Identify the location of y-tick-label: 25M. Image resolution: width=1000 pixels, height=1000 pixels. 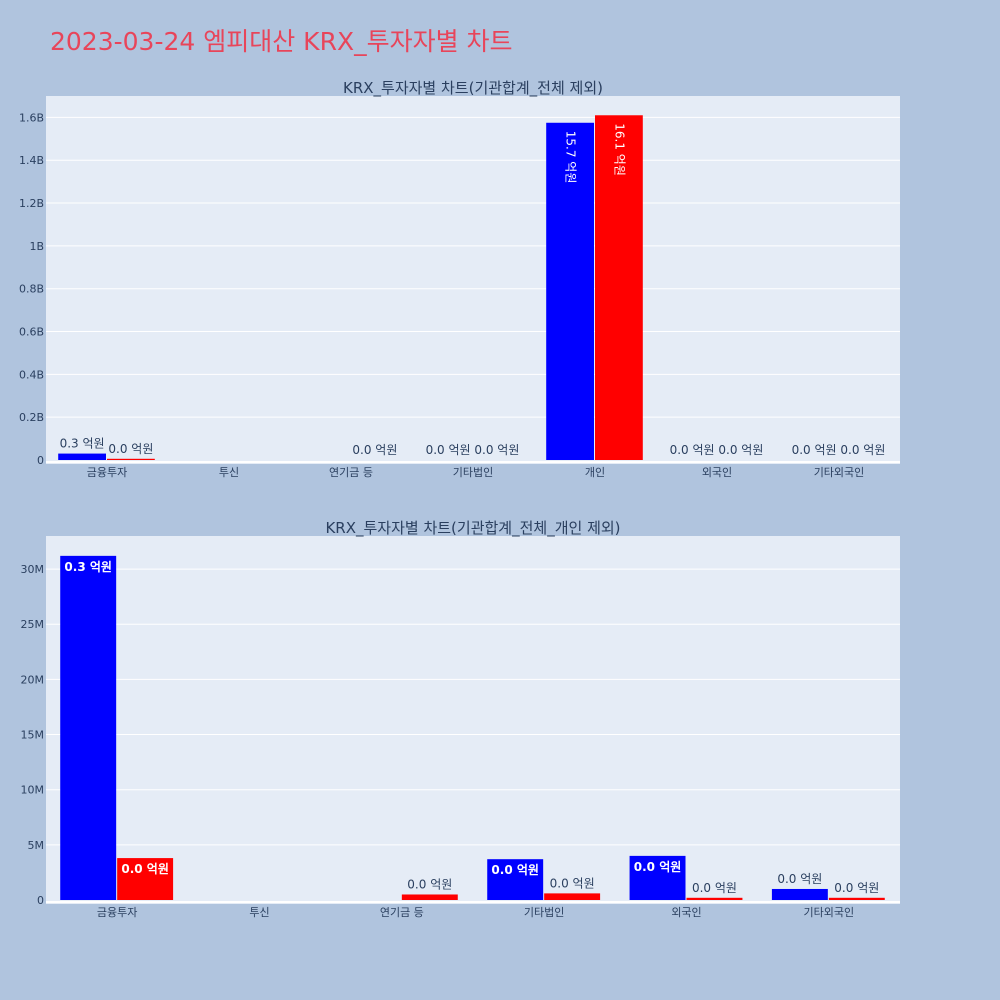
(33, 624).